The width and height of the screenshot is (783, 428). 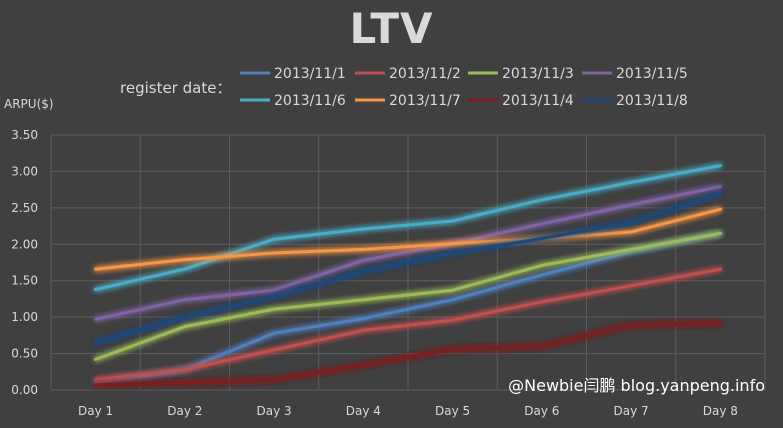 What do you see at coordinates (538, 74) in the screenshot?
I see `legend-label: 2013/11/3` at bounding box center [538, 74].